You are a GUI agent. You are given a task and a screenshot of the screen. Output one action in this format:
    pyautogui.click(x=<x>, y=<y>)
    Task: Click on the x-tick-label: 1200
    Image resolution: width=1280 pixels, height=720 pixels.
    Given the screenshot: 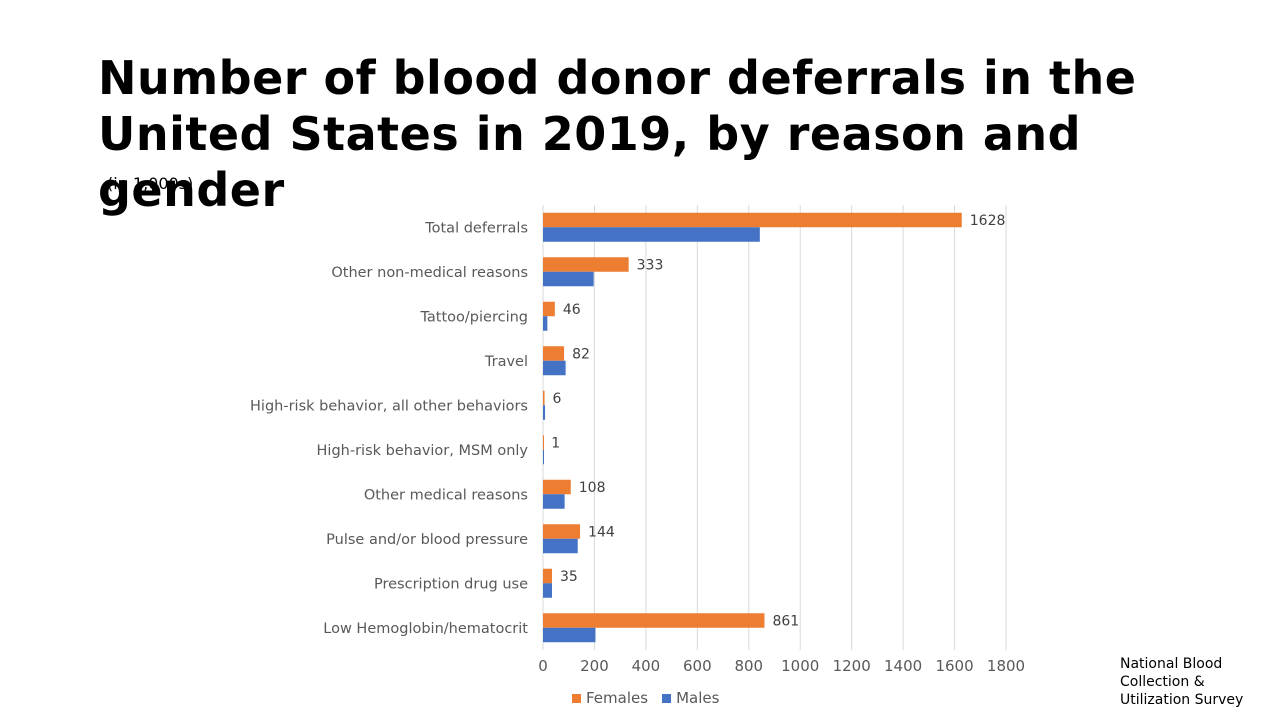 What is the action you would take?
    pyautogui.click(x=852, y=666)
    